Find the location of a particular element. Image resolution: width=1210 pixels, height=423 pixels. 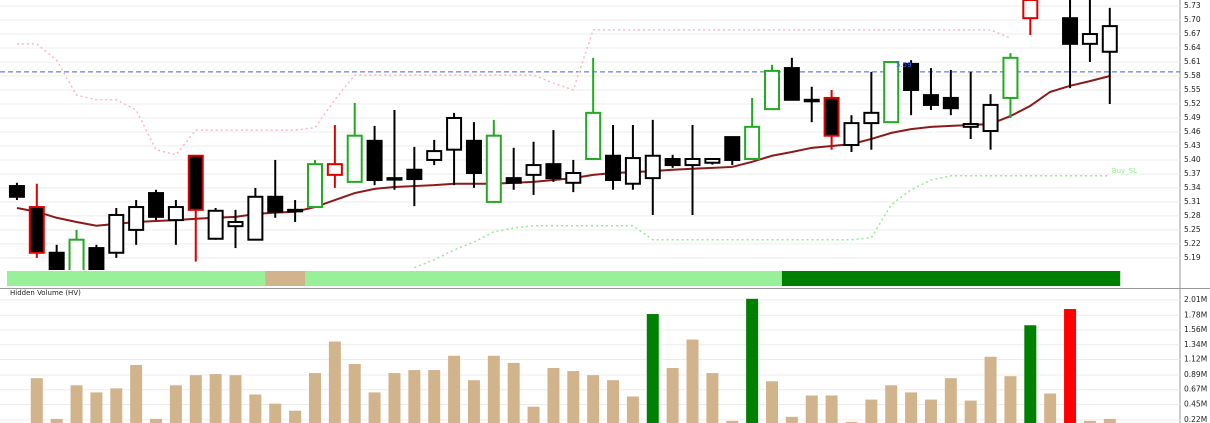

line-label: Buy_SL is located at coordinates (1124, 171).